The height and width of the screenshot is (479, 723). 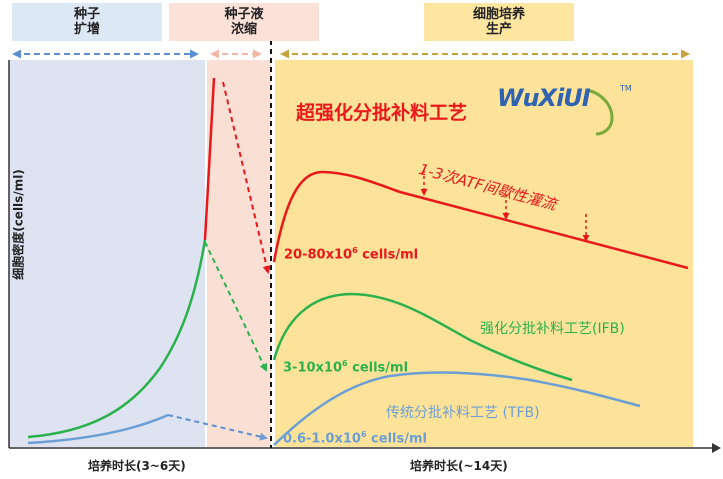 What do you see at coordinates (18, 224) in the screenshot?
I see `y-axis-label: 细胞密度(cells/ml)` at bounding box center [18, 224].